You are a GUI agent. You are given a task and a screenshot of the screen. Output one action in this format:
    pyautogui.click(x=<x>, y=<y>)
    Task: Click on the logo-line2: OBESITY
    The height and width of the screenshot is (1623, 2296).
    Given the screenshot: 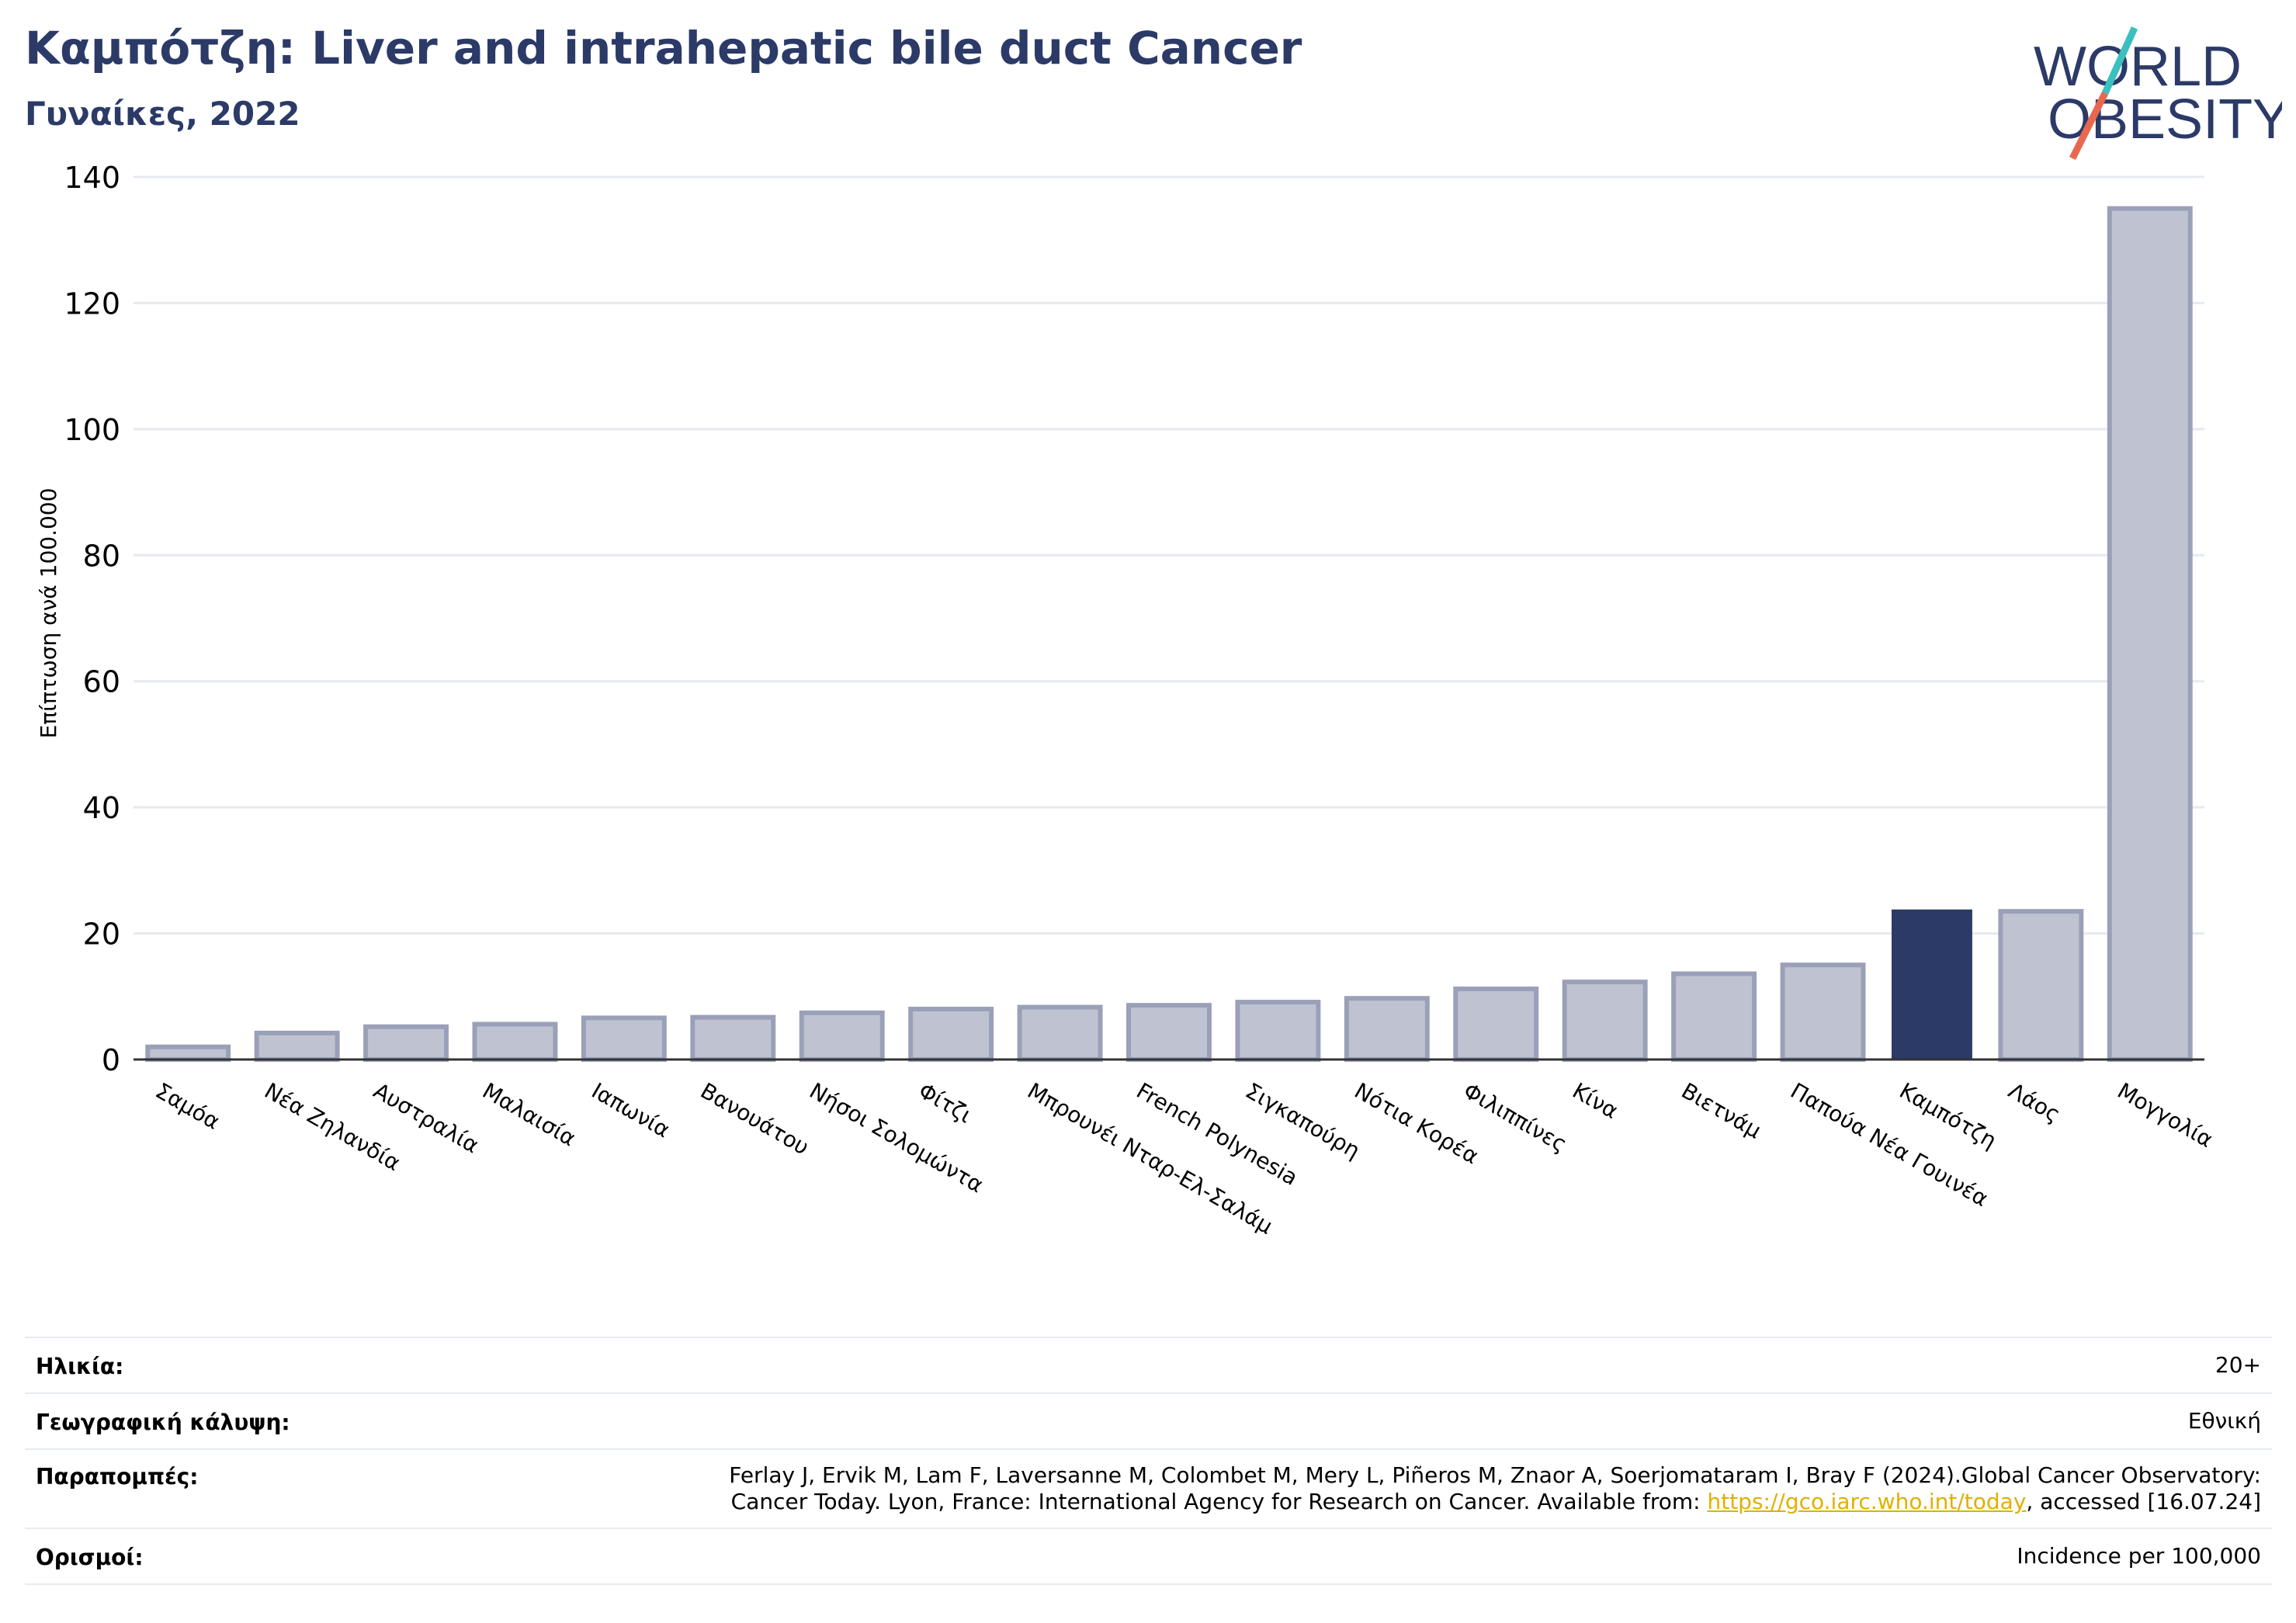 What is the action you would take?
    pyautogui.click(x=2165, y=119)
    